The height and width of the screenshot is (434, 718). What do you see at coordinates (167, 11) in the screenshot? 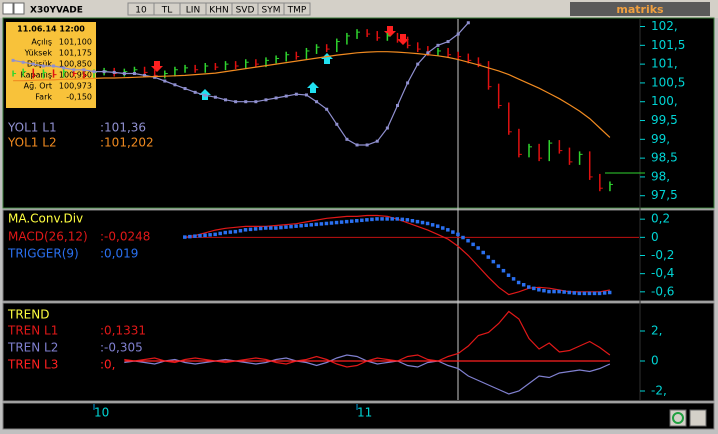
I see `toolbar-label: TL` at bounding box center [167, 11].